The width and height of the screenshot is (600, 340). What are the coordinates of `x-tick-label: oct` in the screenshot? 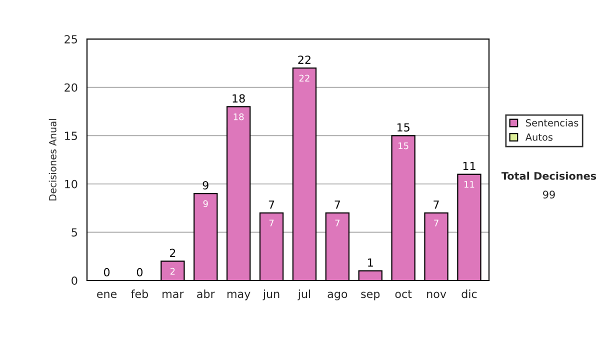 It's located at (403, 294).